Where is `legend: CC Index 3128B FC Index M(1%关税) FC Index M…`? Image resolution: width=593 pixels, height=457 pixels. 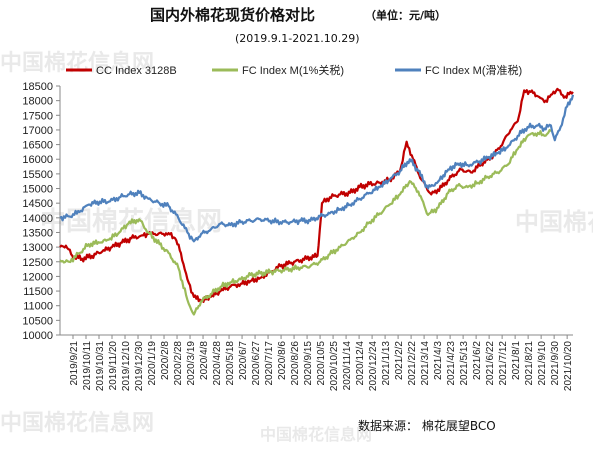 legend: CC Index 3128B FC Index M(1%关税) FC Index M… is located at coordinates (294, 70).